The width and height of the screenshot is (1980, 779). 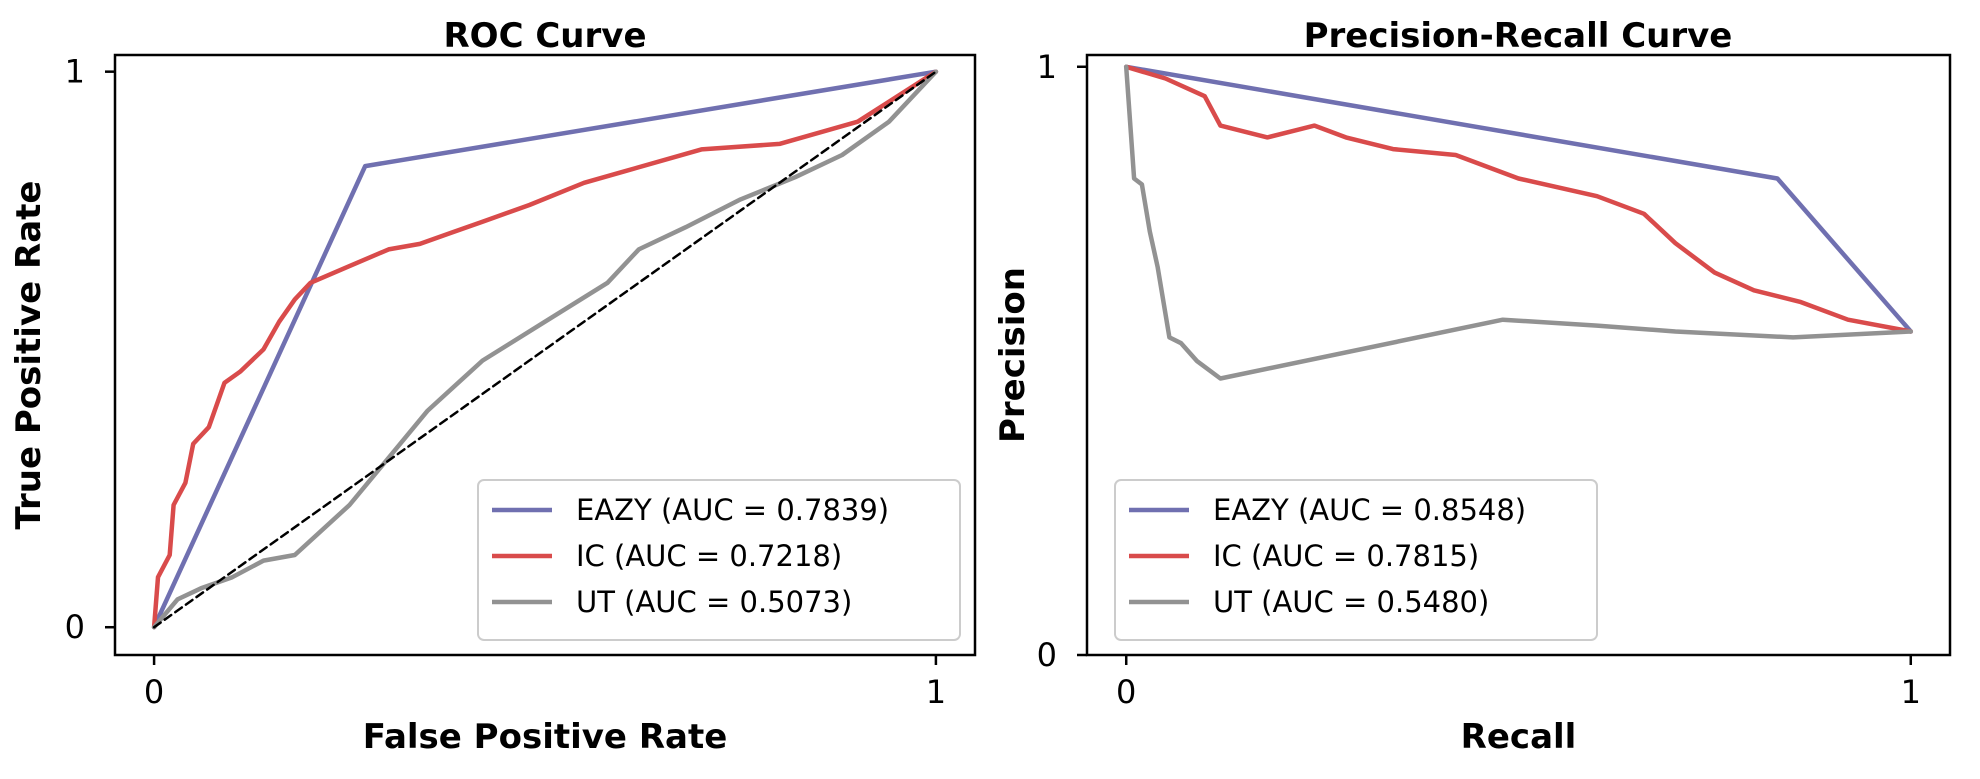 I want to click on pr-ytick-label-0: 0, so click(x=1047, y=655).